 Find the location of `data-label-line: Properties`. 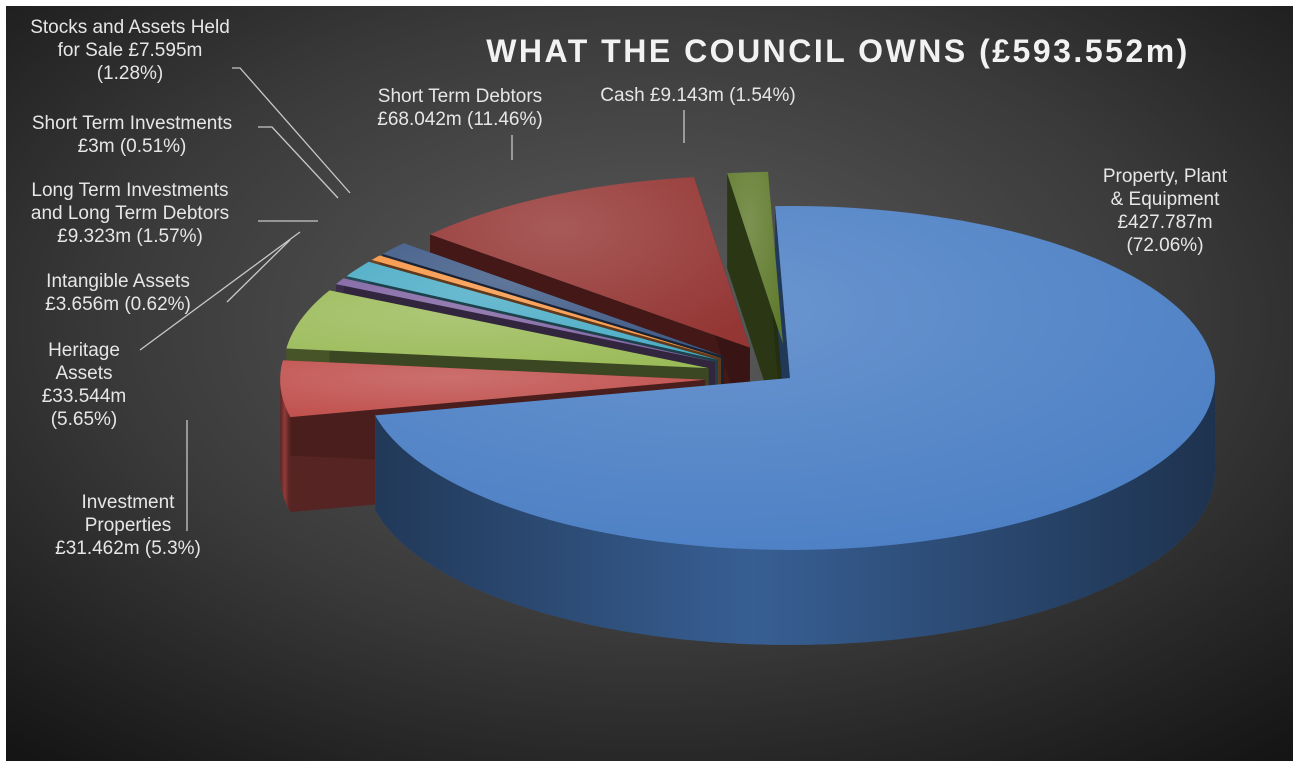

data-label-line: Properties is located at coordinates (128, 525).